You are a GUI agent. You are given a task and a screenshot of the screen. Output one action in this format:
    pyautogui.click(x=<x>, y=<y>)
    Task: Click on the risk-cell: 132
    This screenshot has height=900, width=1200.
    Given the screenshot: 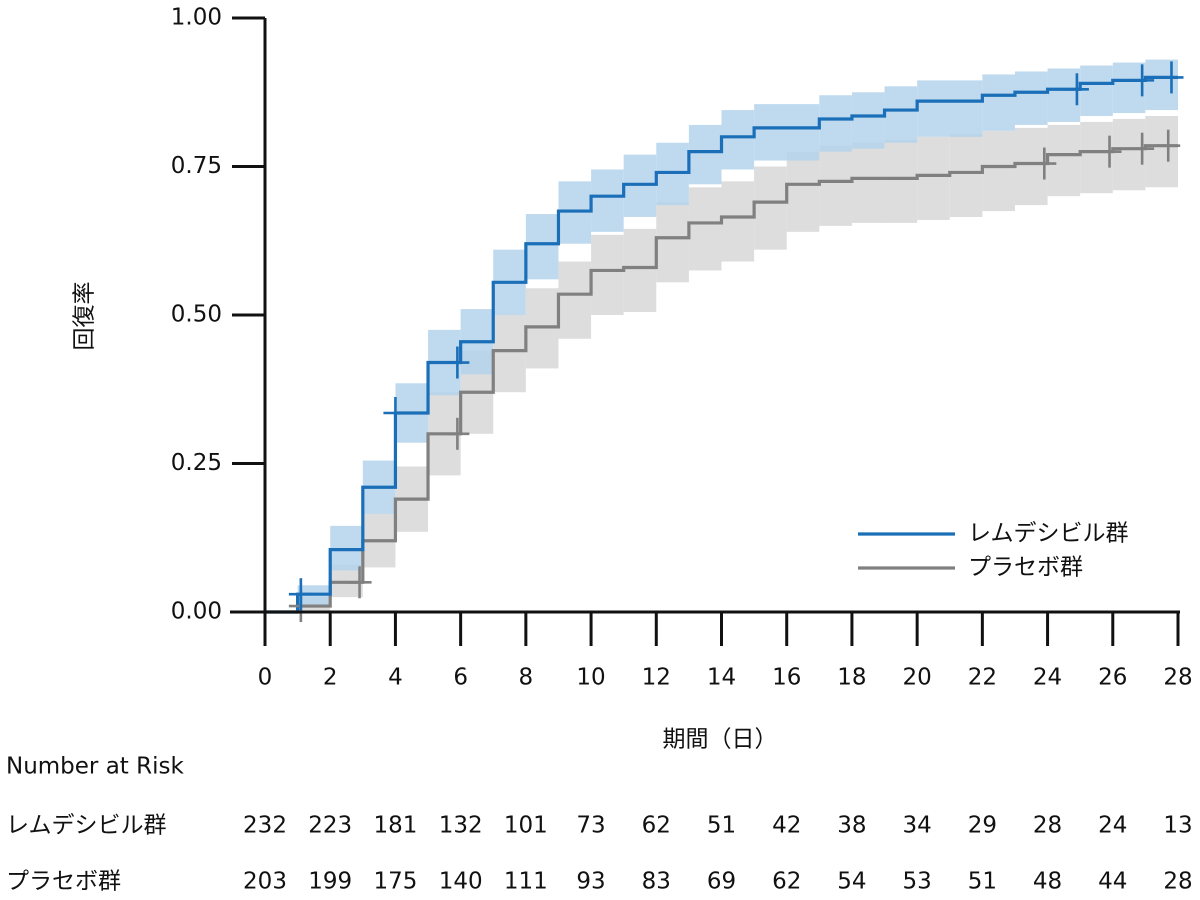 What is the action you would take?
    pyautogui.click(x=461, y=826)
    